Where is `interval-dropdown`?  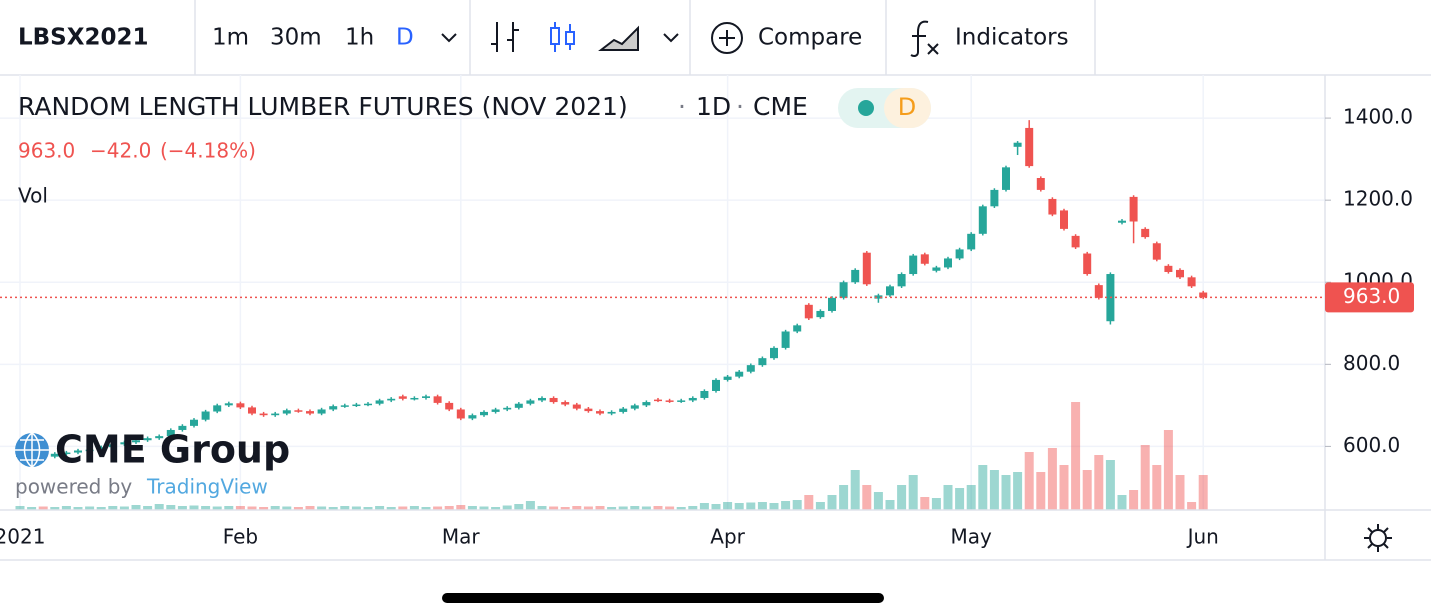
interval-dropdown is located at coordinates (449, 38).